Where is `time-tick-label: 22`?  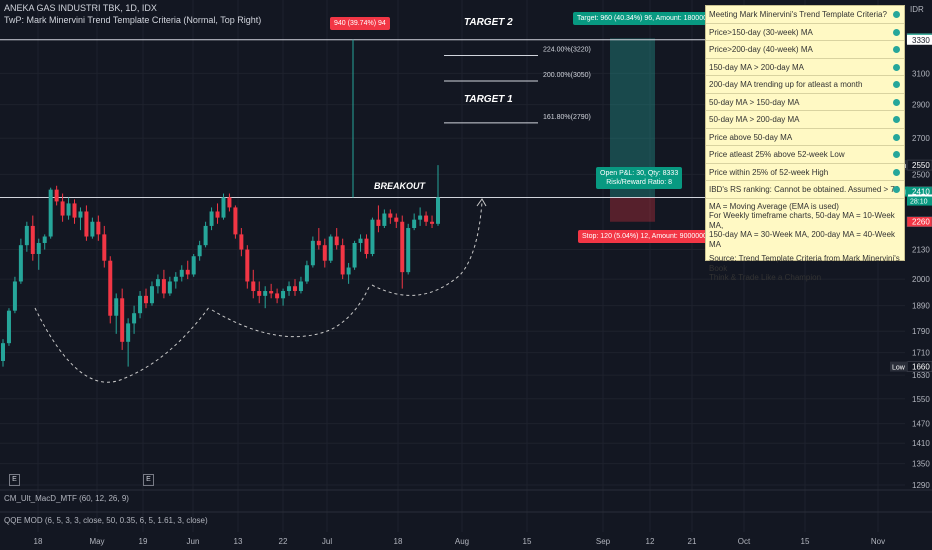
time-tick-label: 22 is located at coordinates (283, 541).